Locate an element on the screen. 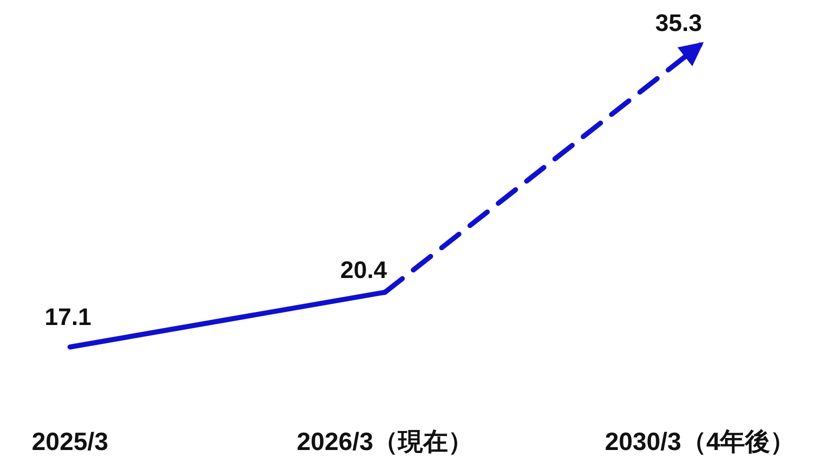 This screenshot has height=457, width=825. x-tick-label: 2030/3（4年後） is located at coordinates (700, 442).